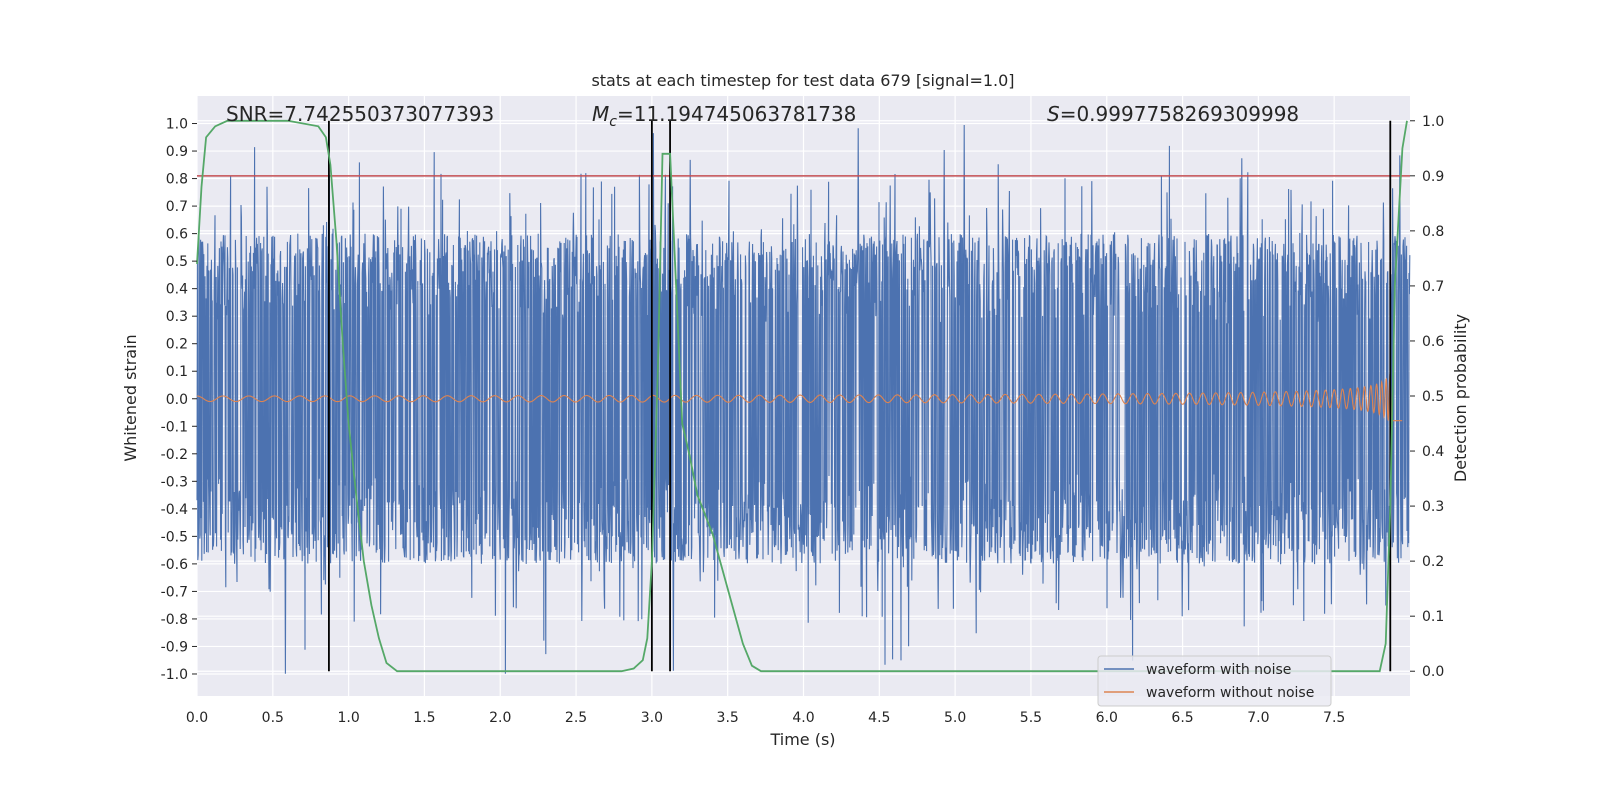 This screenshot has height=800, width=1600. Describe the element at coordinates (652, 718) in the screenshot. I see `x-tick-label: 3.0` at that location.